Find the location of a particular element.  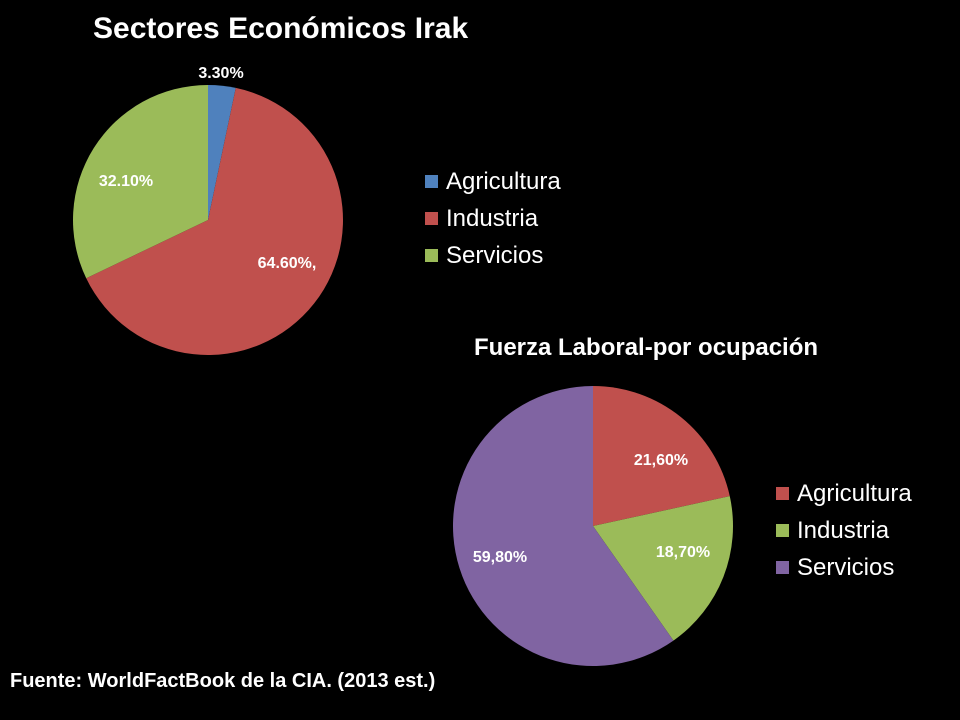

chart2-legend-item-servicios: Servicios is located at coordinates (844, 567).